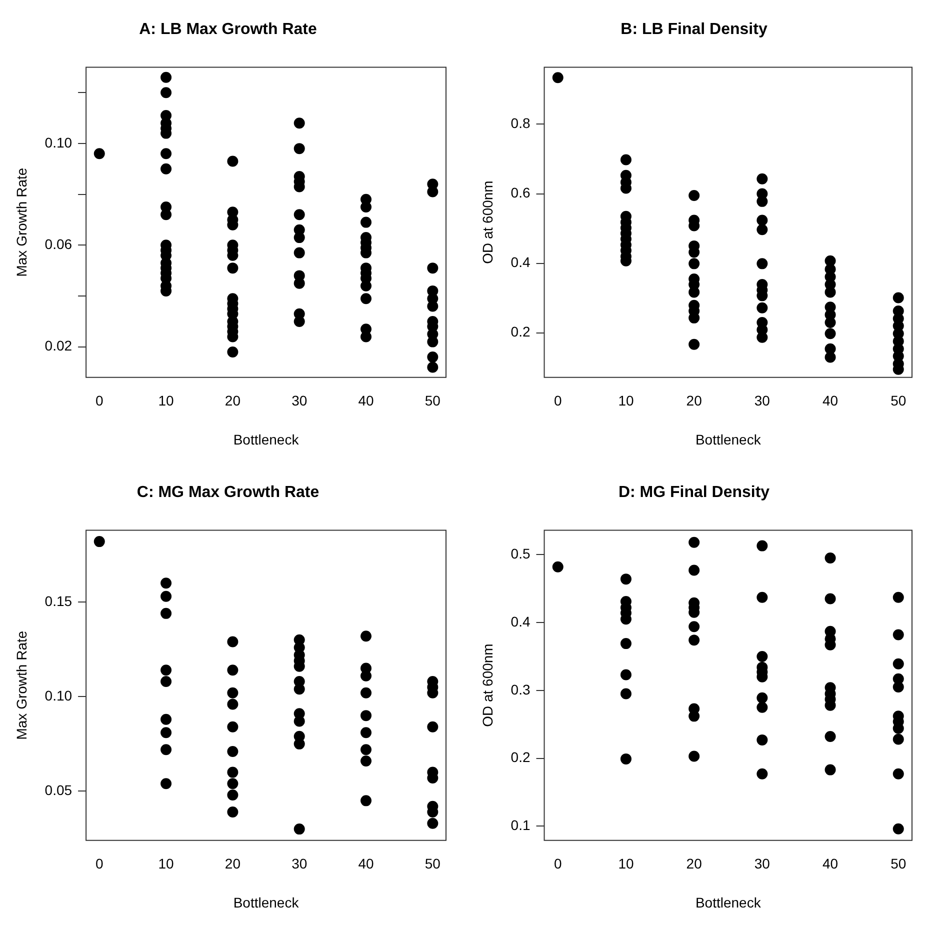 The width and height of the screenshot is (932, 926). Describe the element at coordinates (58, 600) in the screenshot. I see `y-tick-label: 0.15` at that location.